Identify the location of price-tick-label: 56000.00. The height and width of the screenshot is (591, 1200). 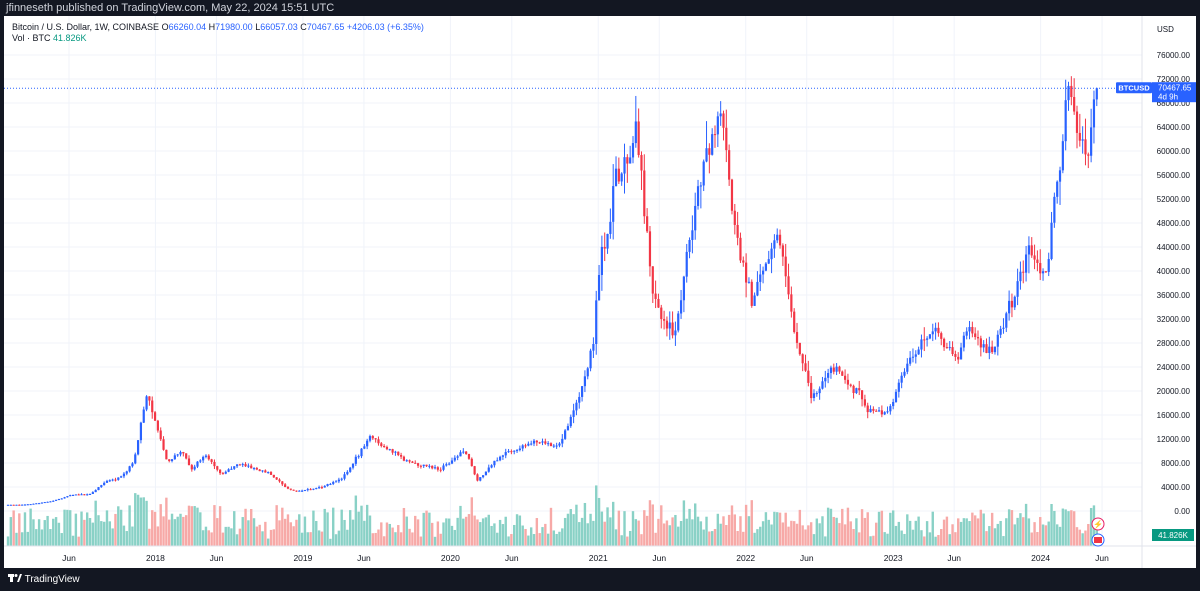
(1174, 175).